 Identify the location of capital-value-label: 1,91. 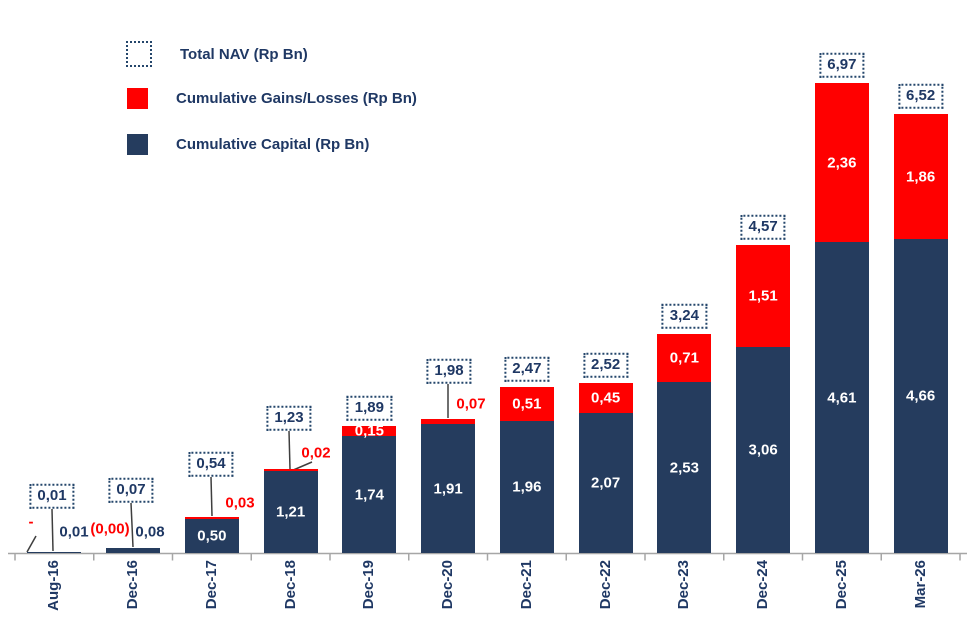
(448, 488).